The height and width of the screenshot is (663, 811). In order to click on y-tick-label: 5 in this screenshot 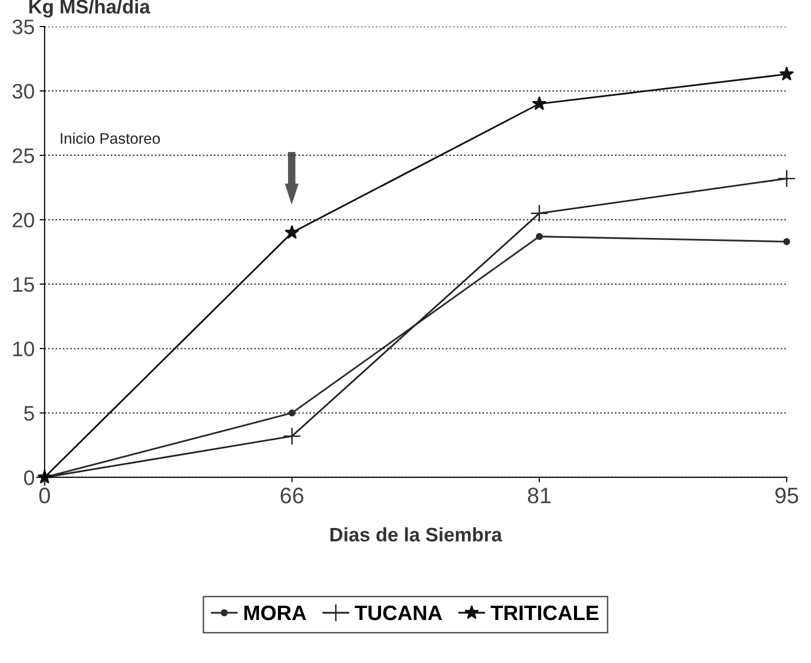, I will do `click(29, 413)`.